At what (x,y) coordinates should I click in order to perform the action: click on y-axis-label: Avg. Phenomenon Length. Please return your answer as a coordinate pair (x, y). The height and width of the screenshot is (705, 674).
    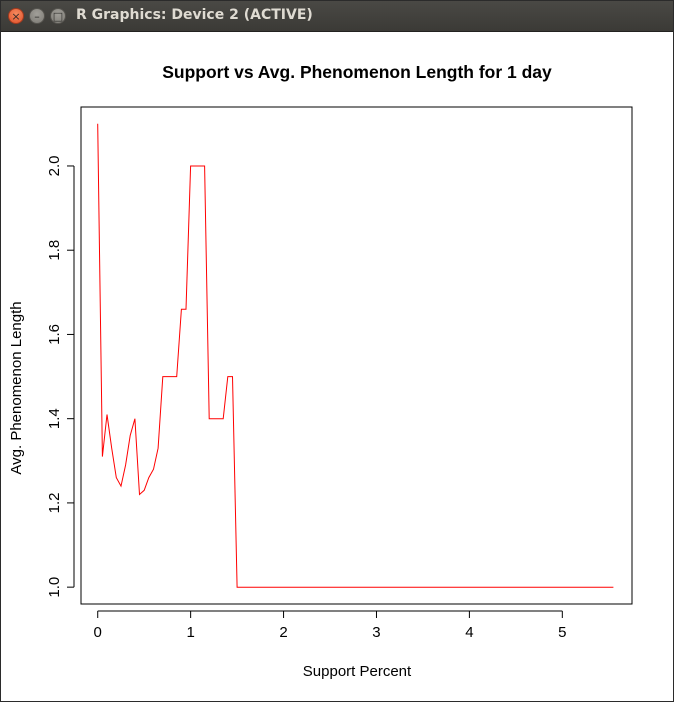
    Looking at the image, I should click on (16, 387).